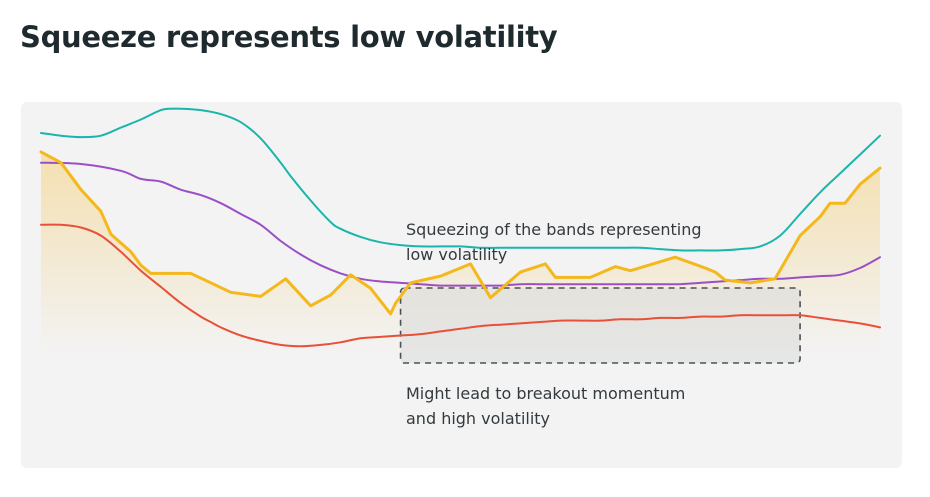 Image resolution: width=930 pixels, height=497 pixels. Describe the element at coordinates (600, 325) in the screenshot. I see `squeeze-region-box` at that location.